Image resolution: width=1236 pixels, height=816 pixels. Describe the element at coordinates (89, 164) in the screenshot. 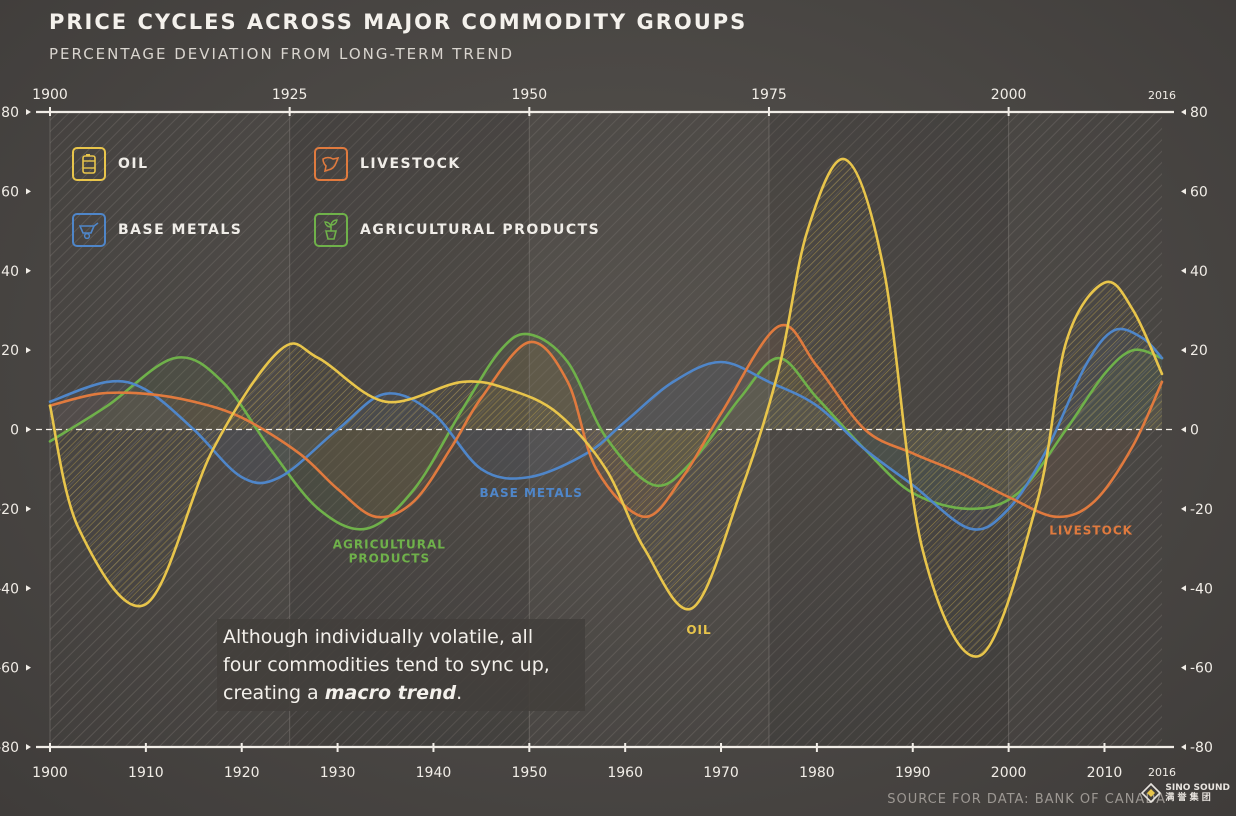

I see `oil-barrel-icon` at that location.